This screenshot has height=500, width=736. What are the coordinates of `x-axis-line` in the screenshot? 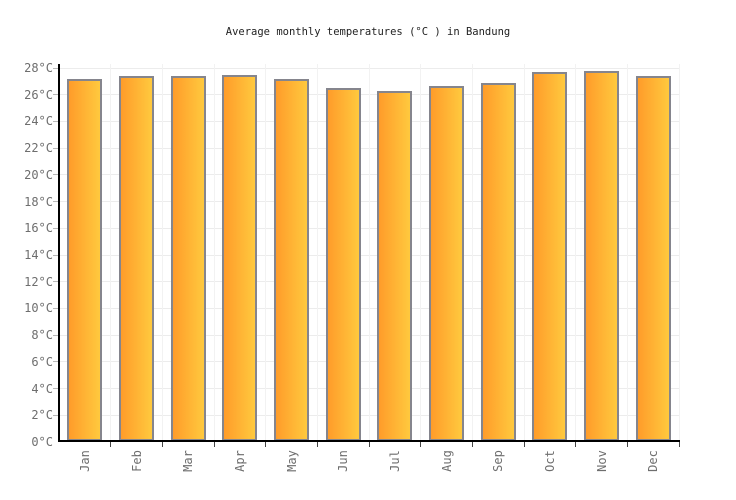 It's located at (369, 441).